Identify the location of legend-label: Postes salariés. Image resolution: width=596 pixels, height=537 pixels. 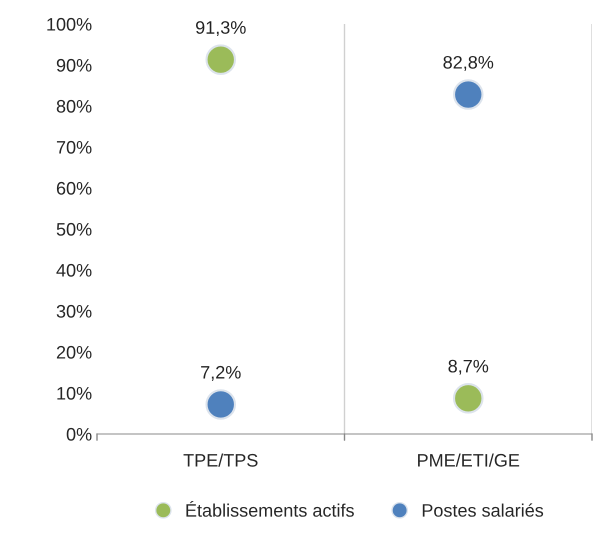
(483, 510).